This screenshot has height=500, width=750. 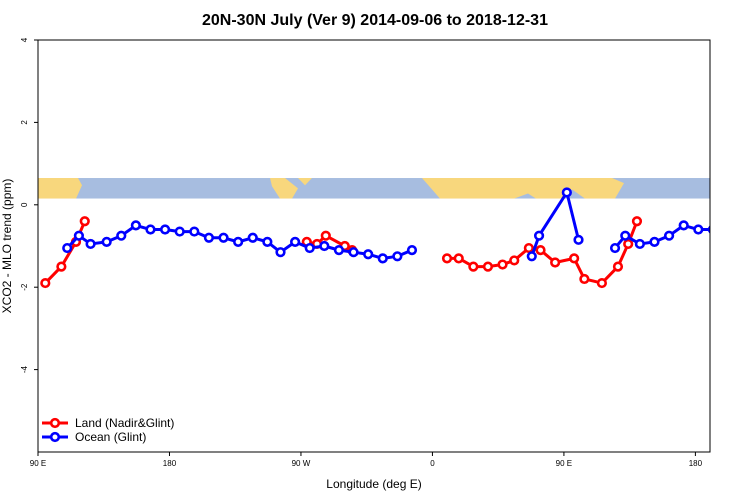 What do you see at coordinates (24, 369) in the screenshot?
I see `y-tick-label: -4` at bounding box center [24, 369].